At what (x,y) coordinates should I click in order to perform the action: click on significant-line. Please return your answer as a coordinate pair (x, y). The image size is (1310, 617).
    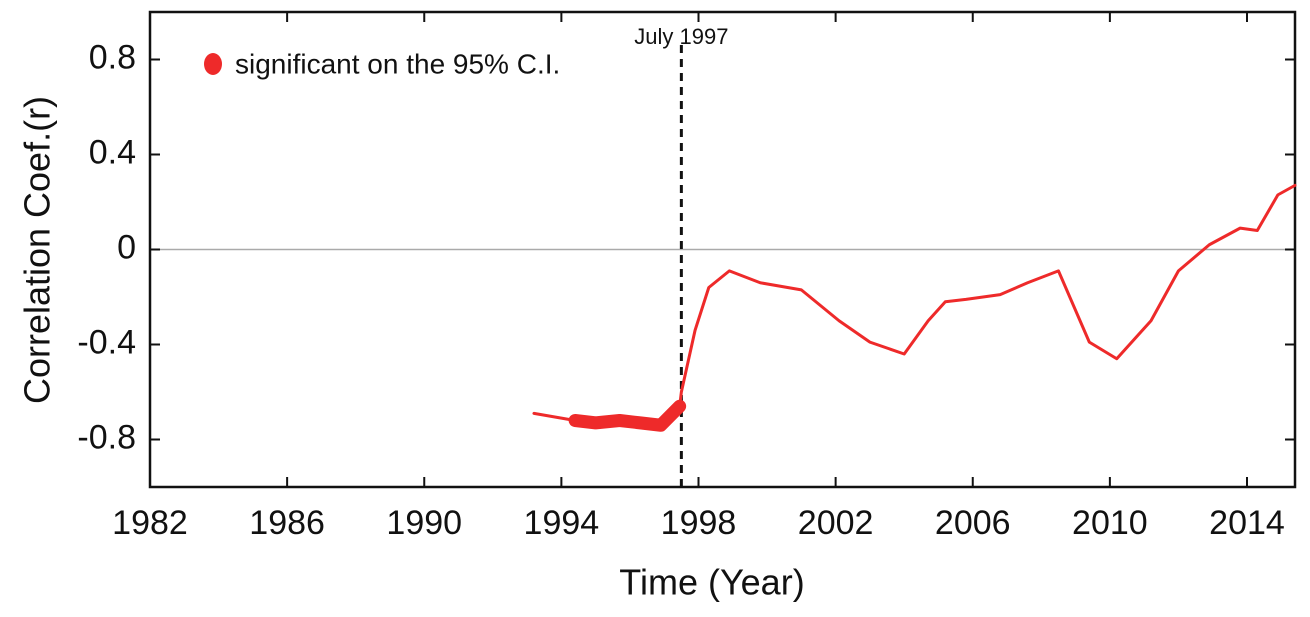
    Looking at the image, I should click on (627, 415).